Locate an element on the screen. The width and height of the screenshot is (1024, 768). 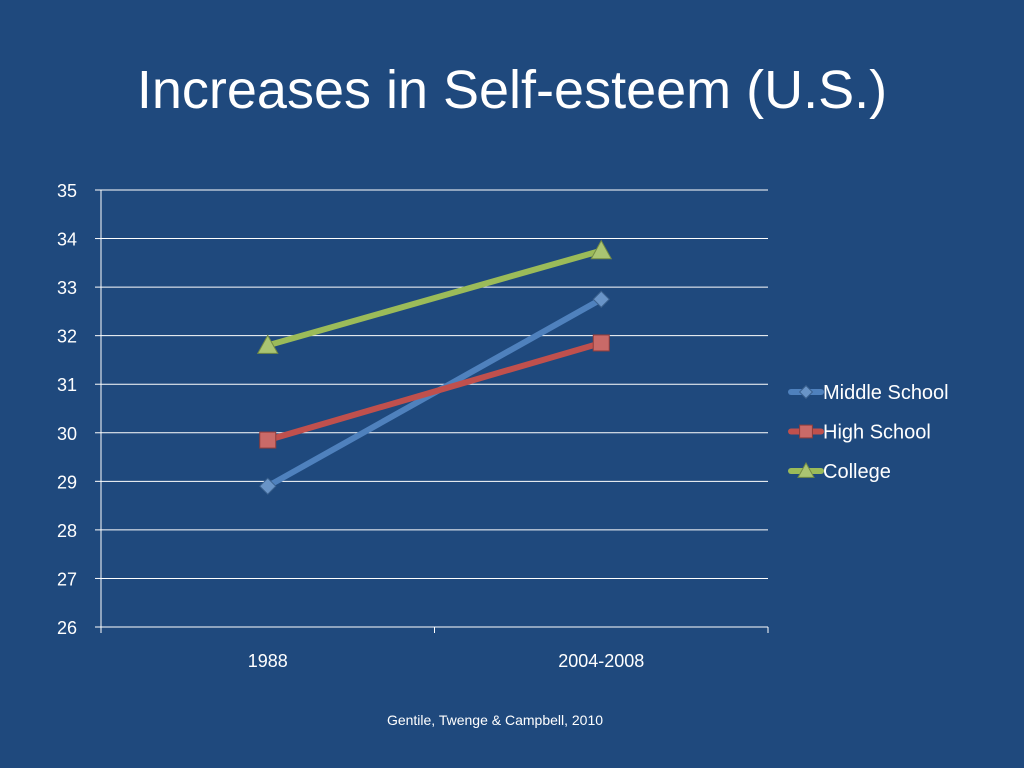
y-tick-labels: 26 27 28 29 30 31 32 33 34 35 is located at coordinates (67, 409).